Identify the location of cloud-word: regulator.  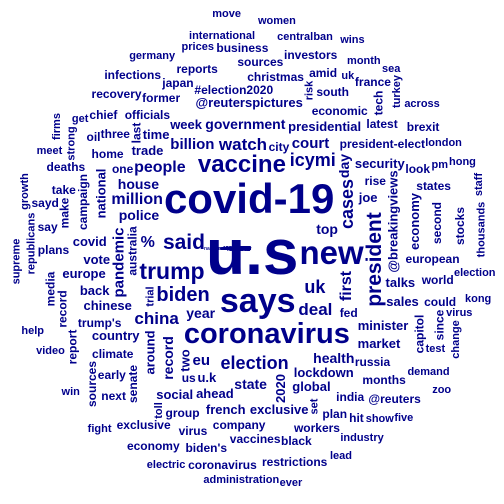
(239, 248).